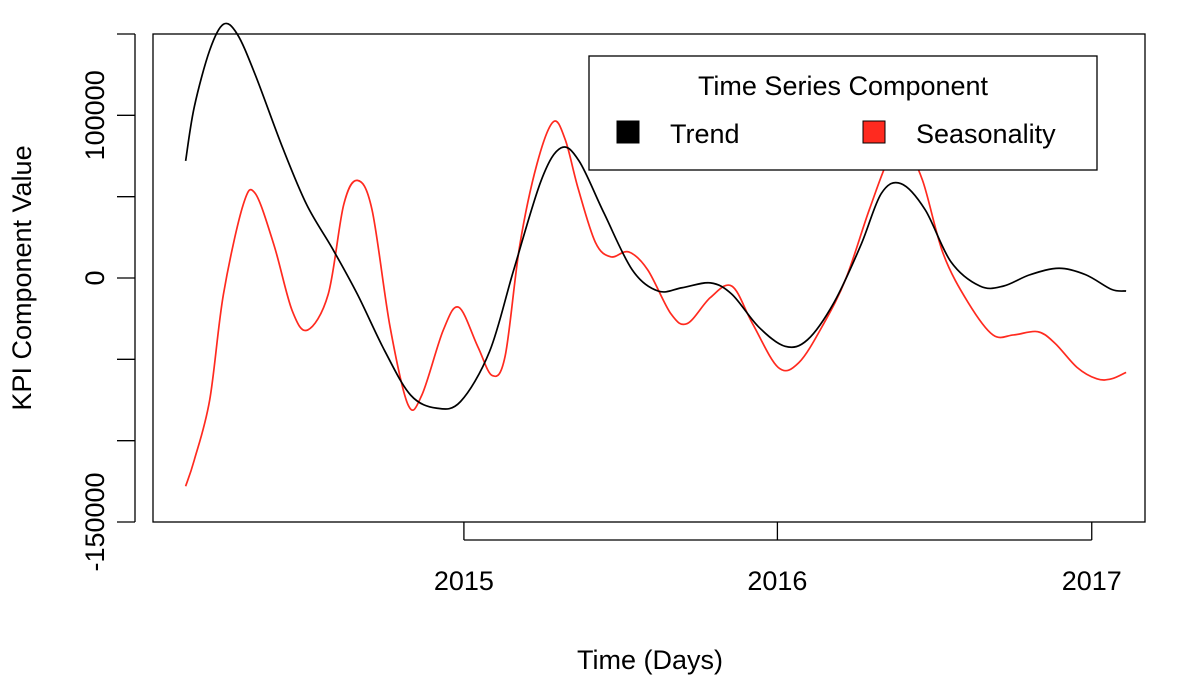  I want to click on x-axis-title: Time (Days), so click(650, 660).